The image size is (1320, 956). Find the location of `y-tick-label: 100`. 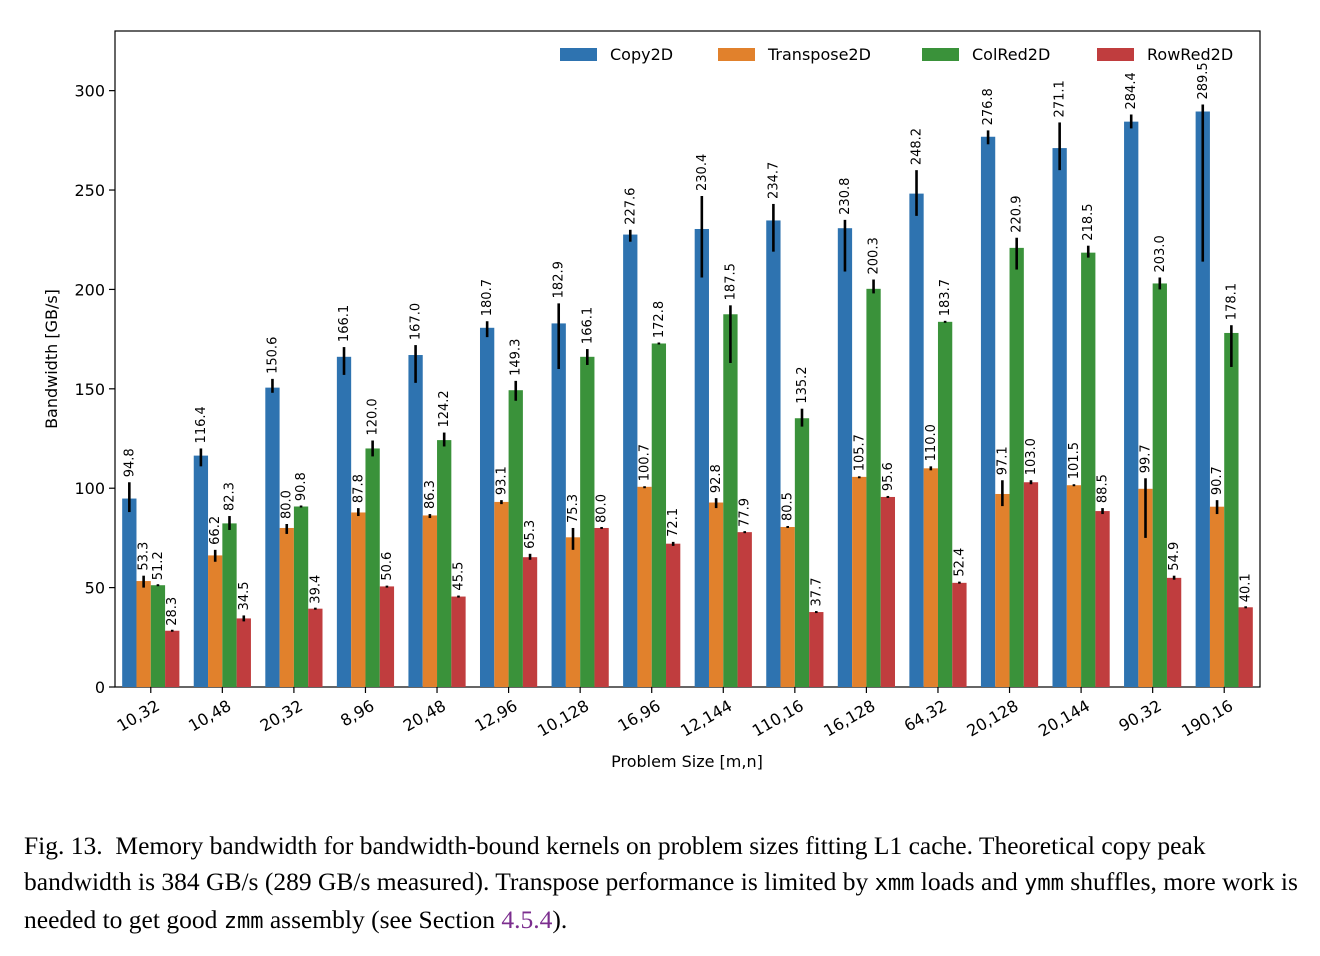

y-tick-label: 100 is located at coordinates (89, 488).